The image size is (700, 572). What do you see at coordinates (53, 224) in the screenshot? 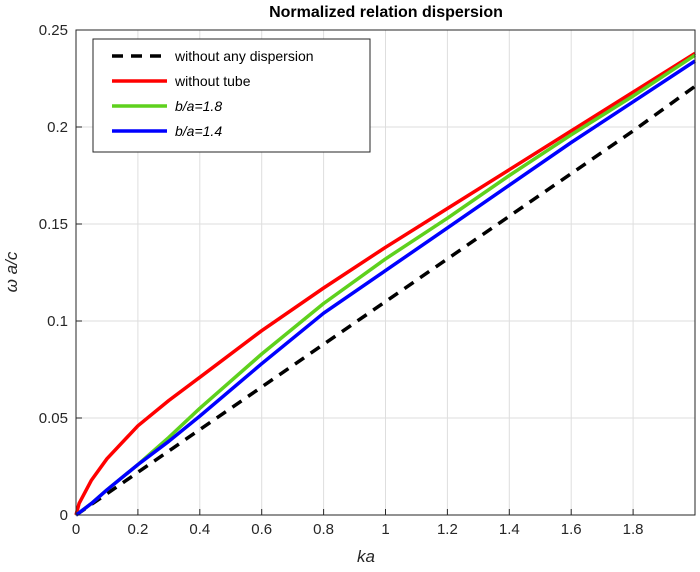
I see `y-tick-label: 0.15` at bounding box center [53, 224].